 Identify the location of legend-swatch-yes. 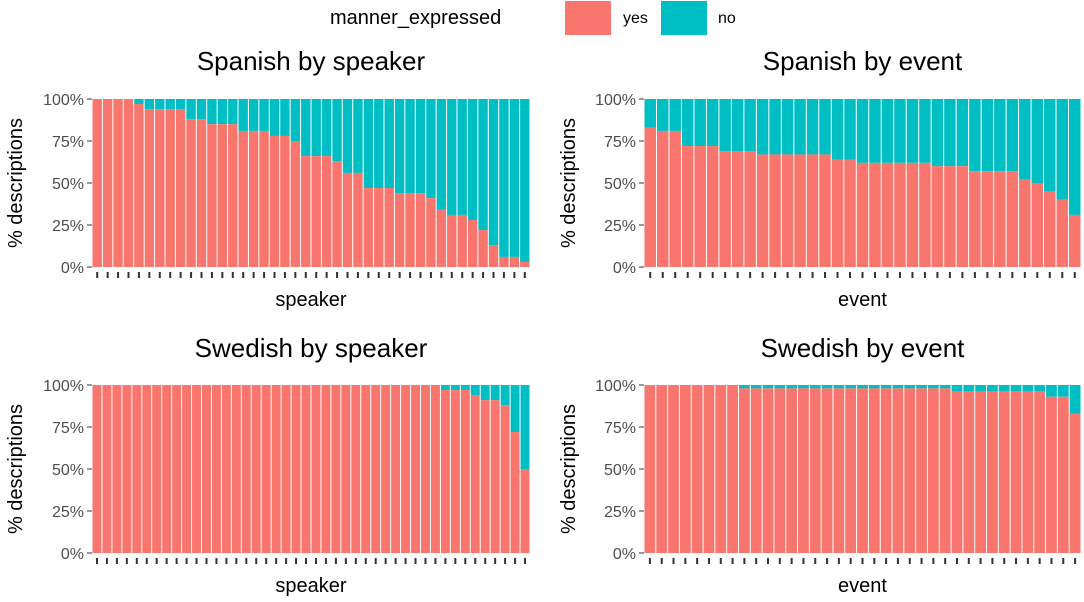
(588, 18).